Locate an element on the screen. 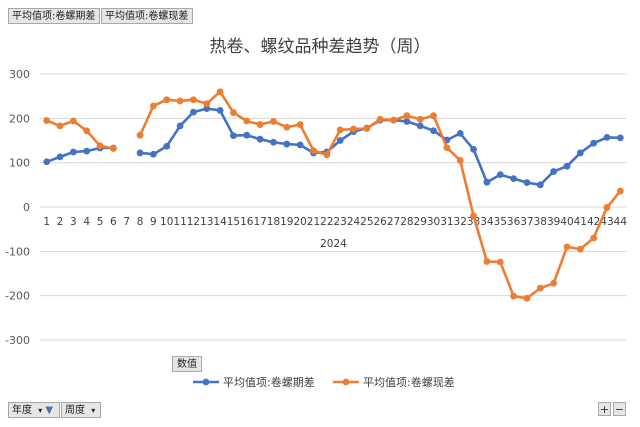 This screenshot has height=427, width=640. collapse-button: − is located at coordinates (619, 409).